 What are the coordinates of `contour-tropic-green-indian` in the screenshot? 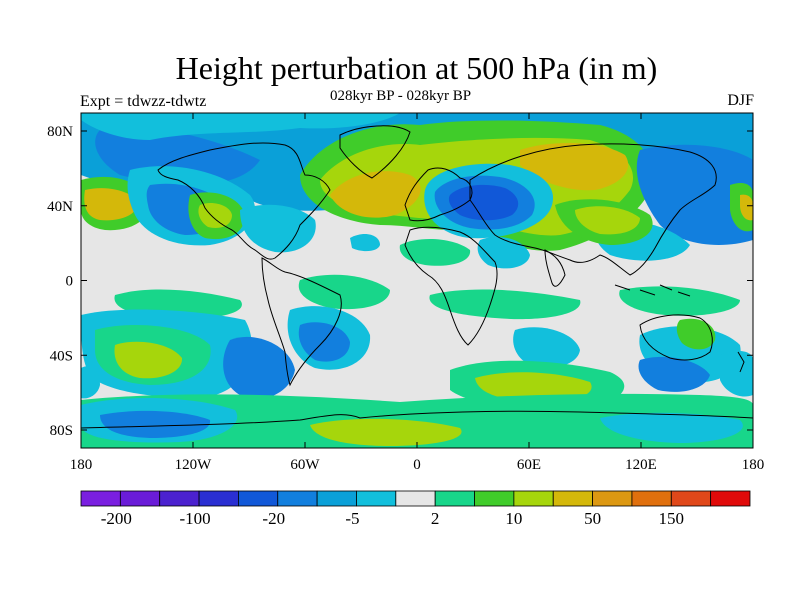 It's located at (505, 304).